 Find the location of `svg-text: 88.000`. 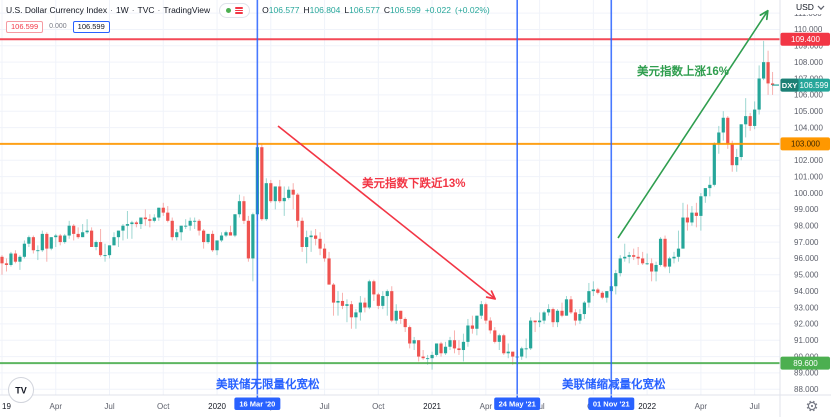

svg-text: 88.000 is located at coordinates (806, 389).